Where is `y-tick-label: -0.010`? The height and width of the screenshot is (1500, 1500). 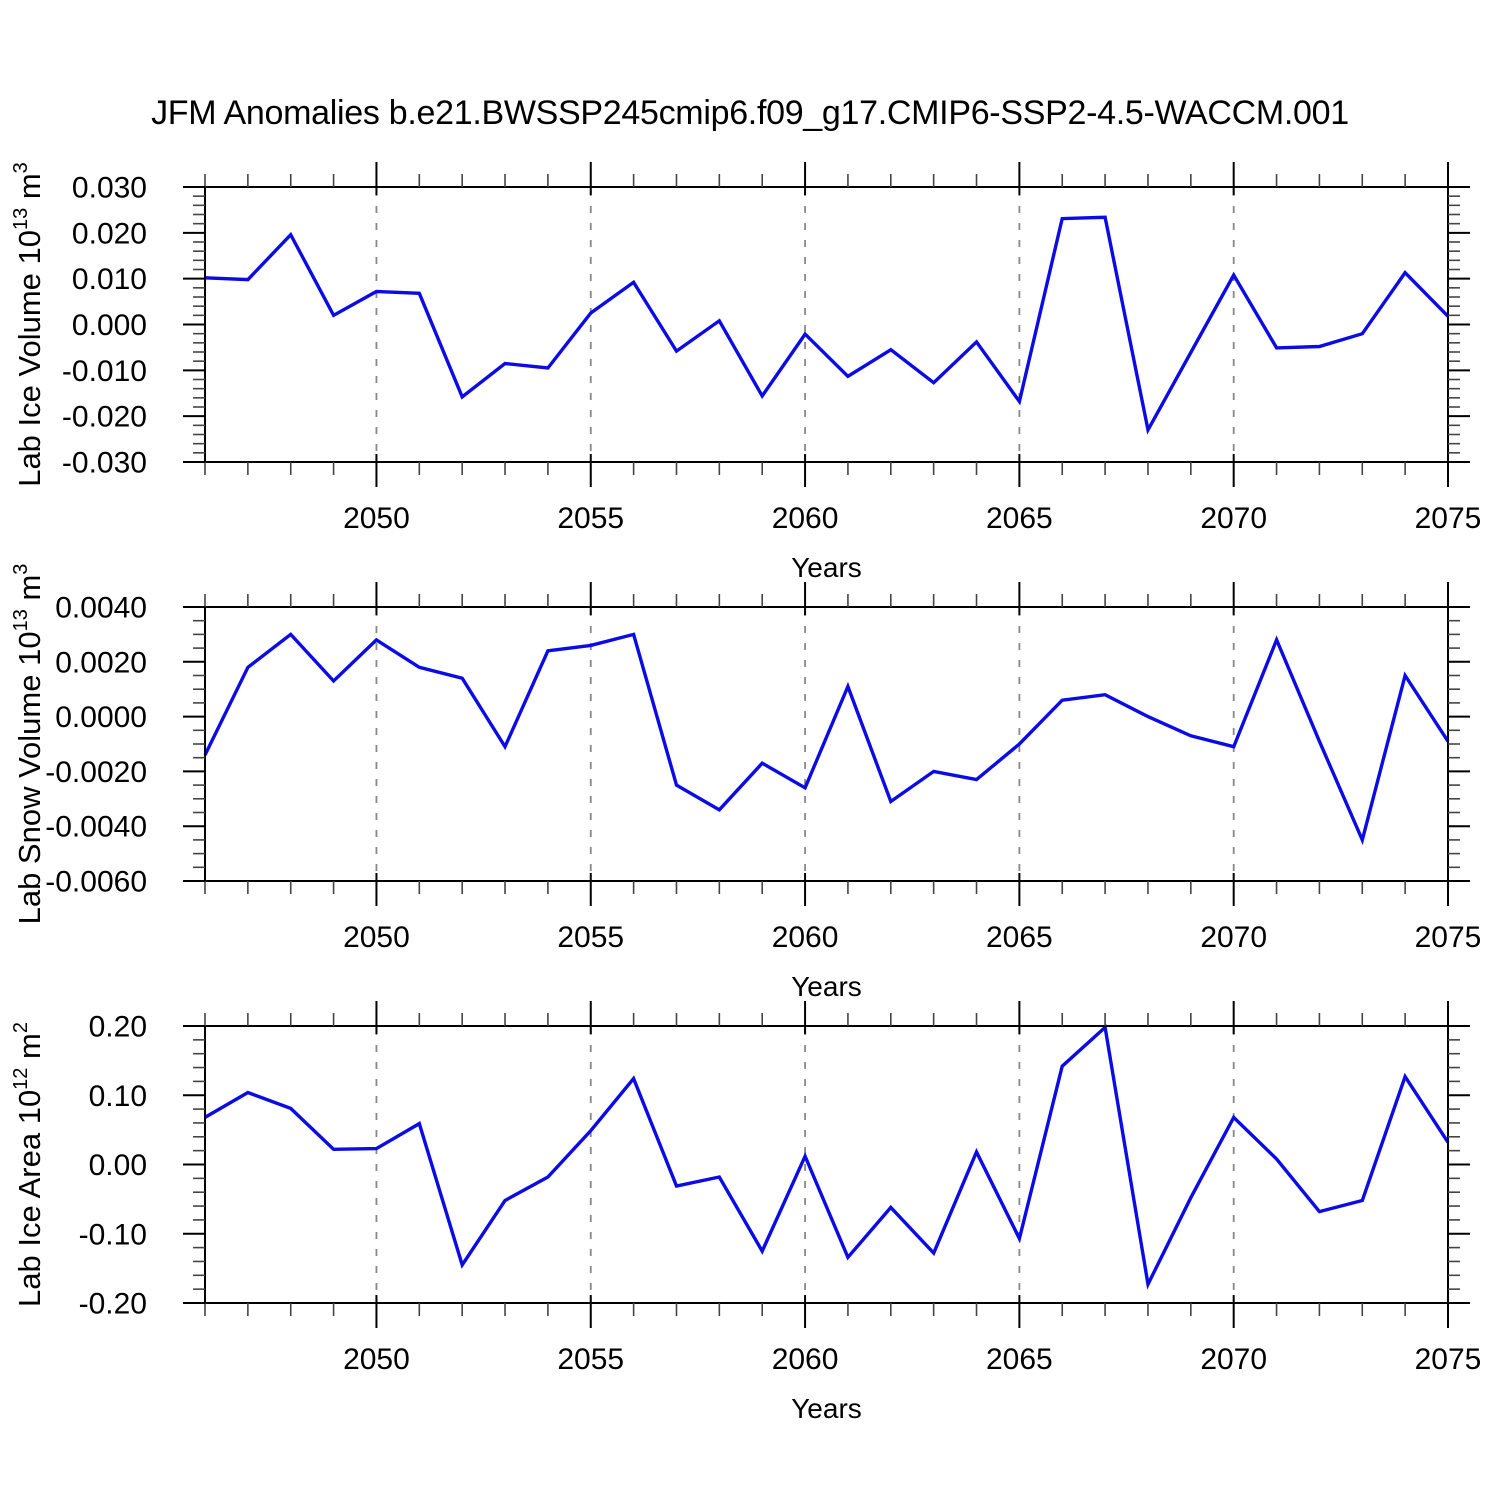 y-tick-label: -0.010 is located at coordinates (104, 371).